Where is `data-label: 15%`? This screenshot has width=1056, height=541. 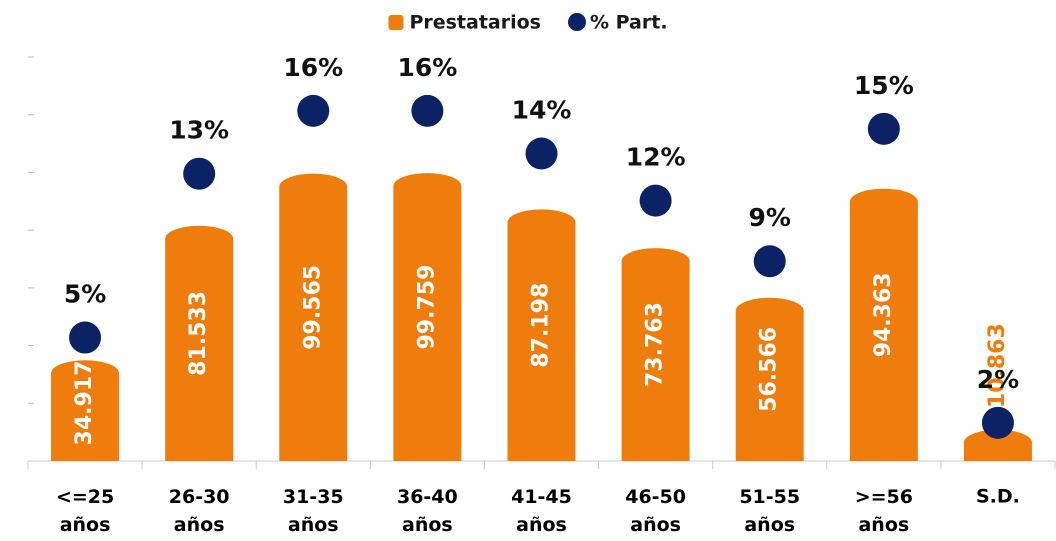 data-label: 15% is located at coordinates (884, 85).